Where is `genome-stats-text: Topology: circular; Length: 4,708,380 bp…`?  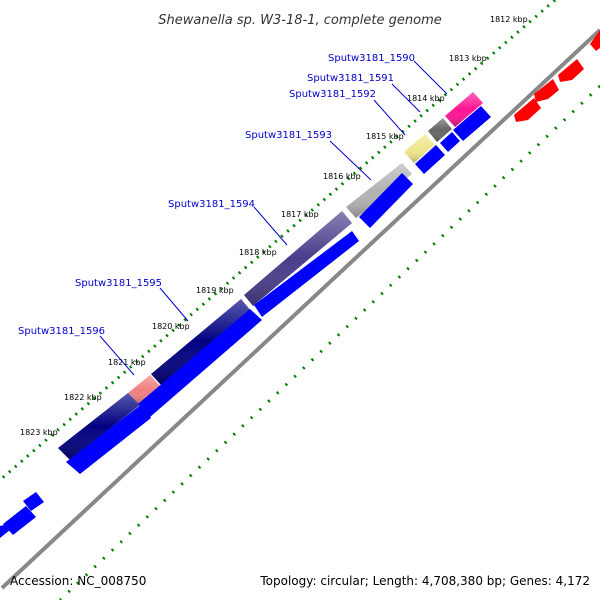 genome-stats-text: Topology: circular; Length: 4,708,380 bp… is located at coordinates (424, 581).